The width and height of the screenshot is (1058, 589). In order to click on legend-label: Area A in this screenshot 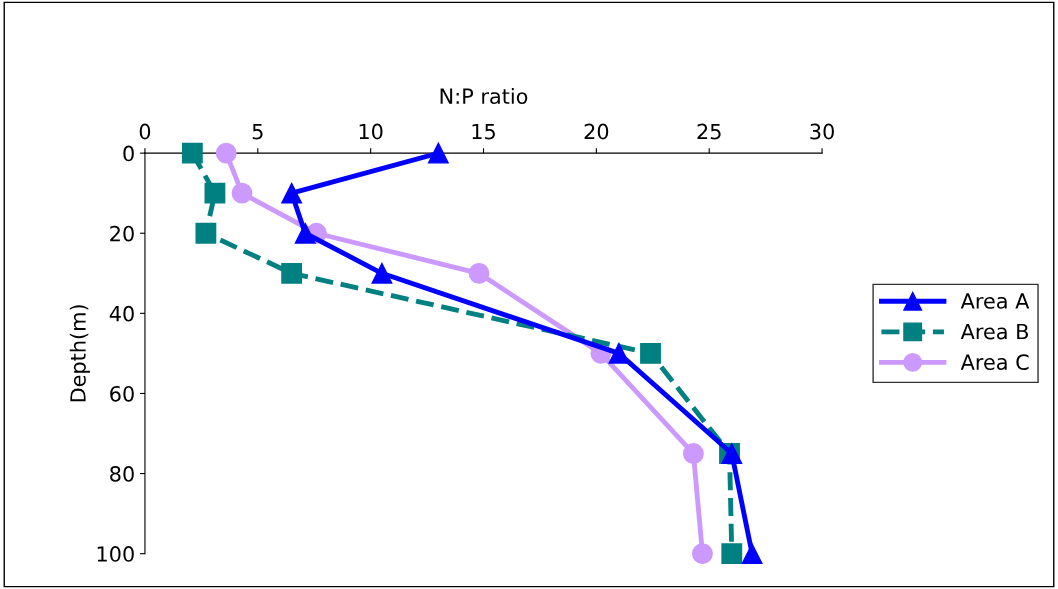, I will do `click(995, 301)`.